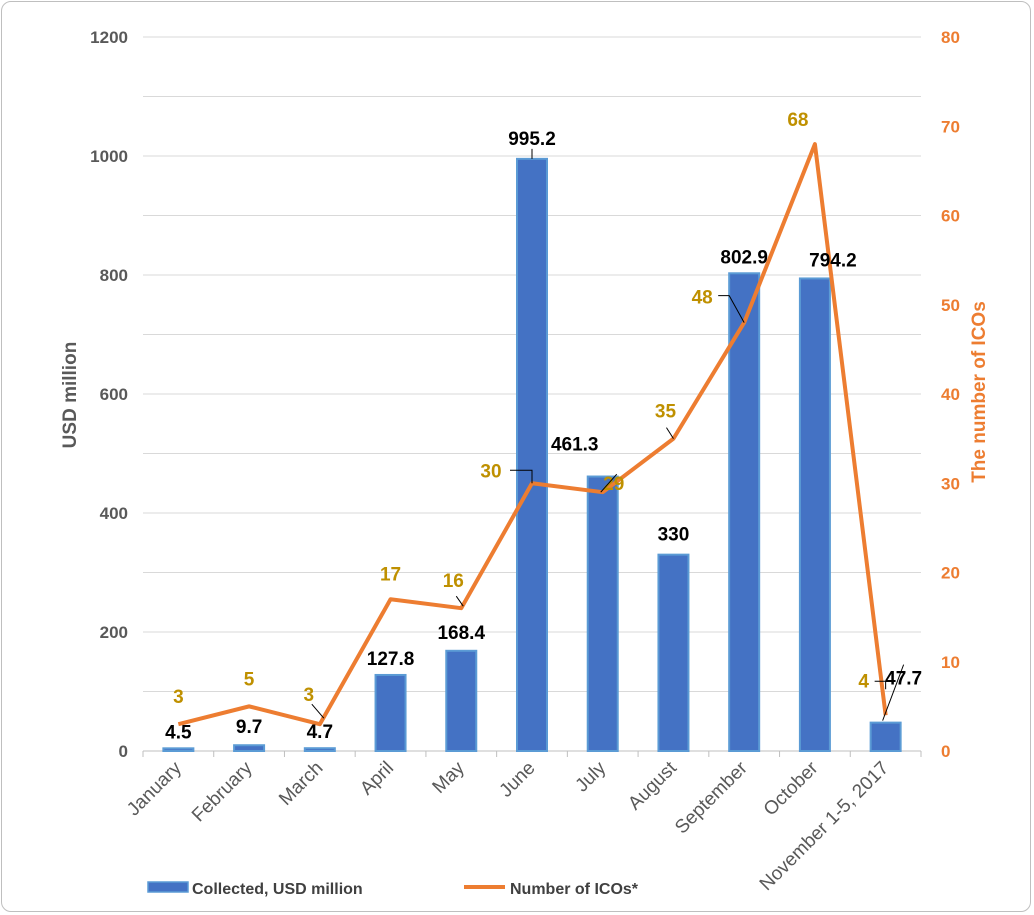 The image size is (1034, 915). Describe the element at coordinates (449, 777) in the screenshot. I see `x-tick-label: May` at that location.